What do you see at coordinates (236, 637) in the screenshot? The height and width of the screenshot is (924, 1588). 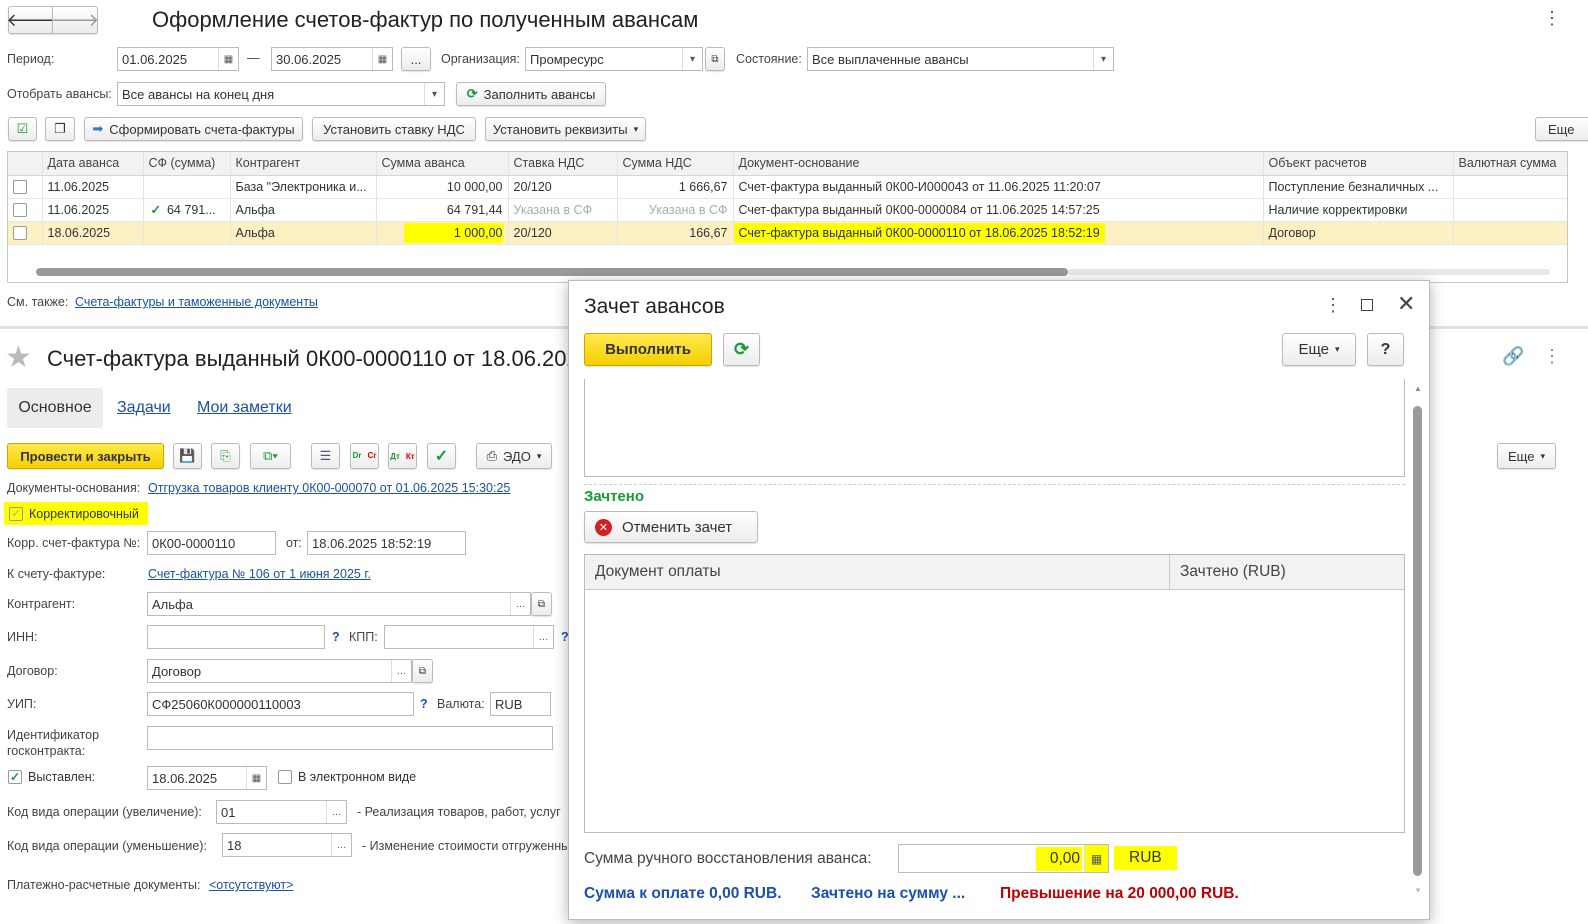 I see `inn-input` at bounding box center [236, 637].